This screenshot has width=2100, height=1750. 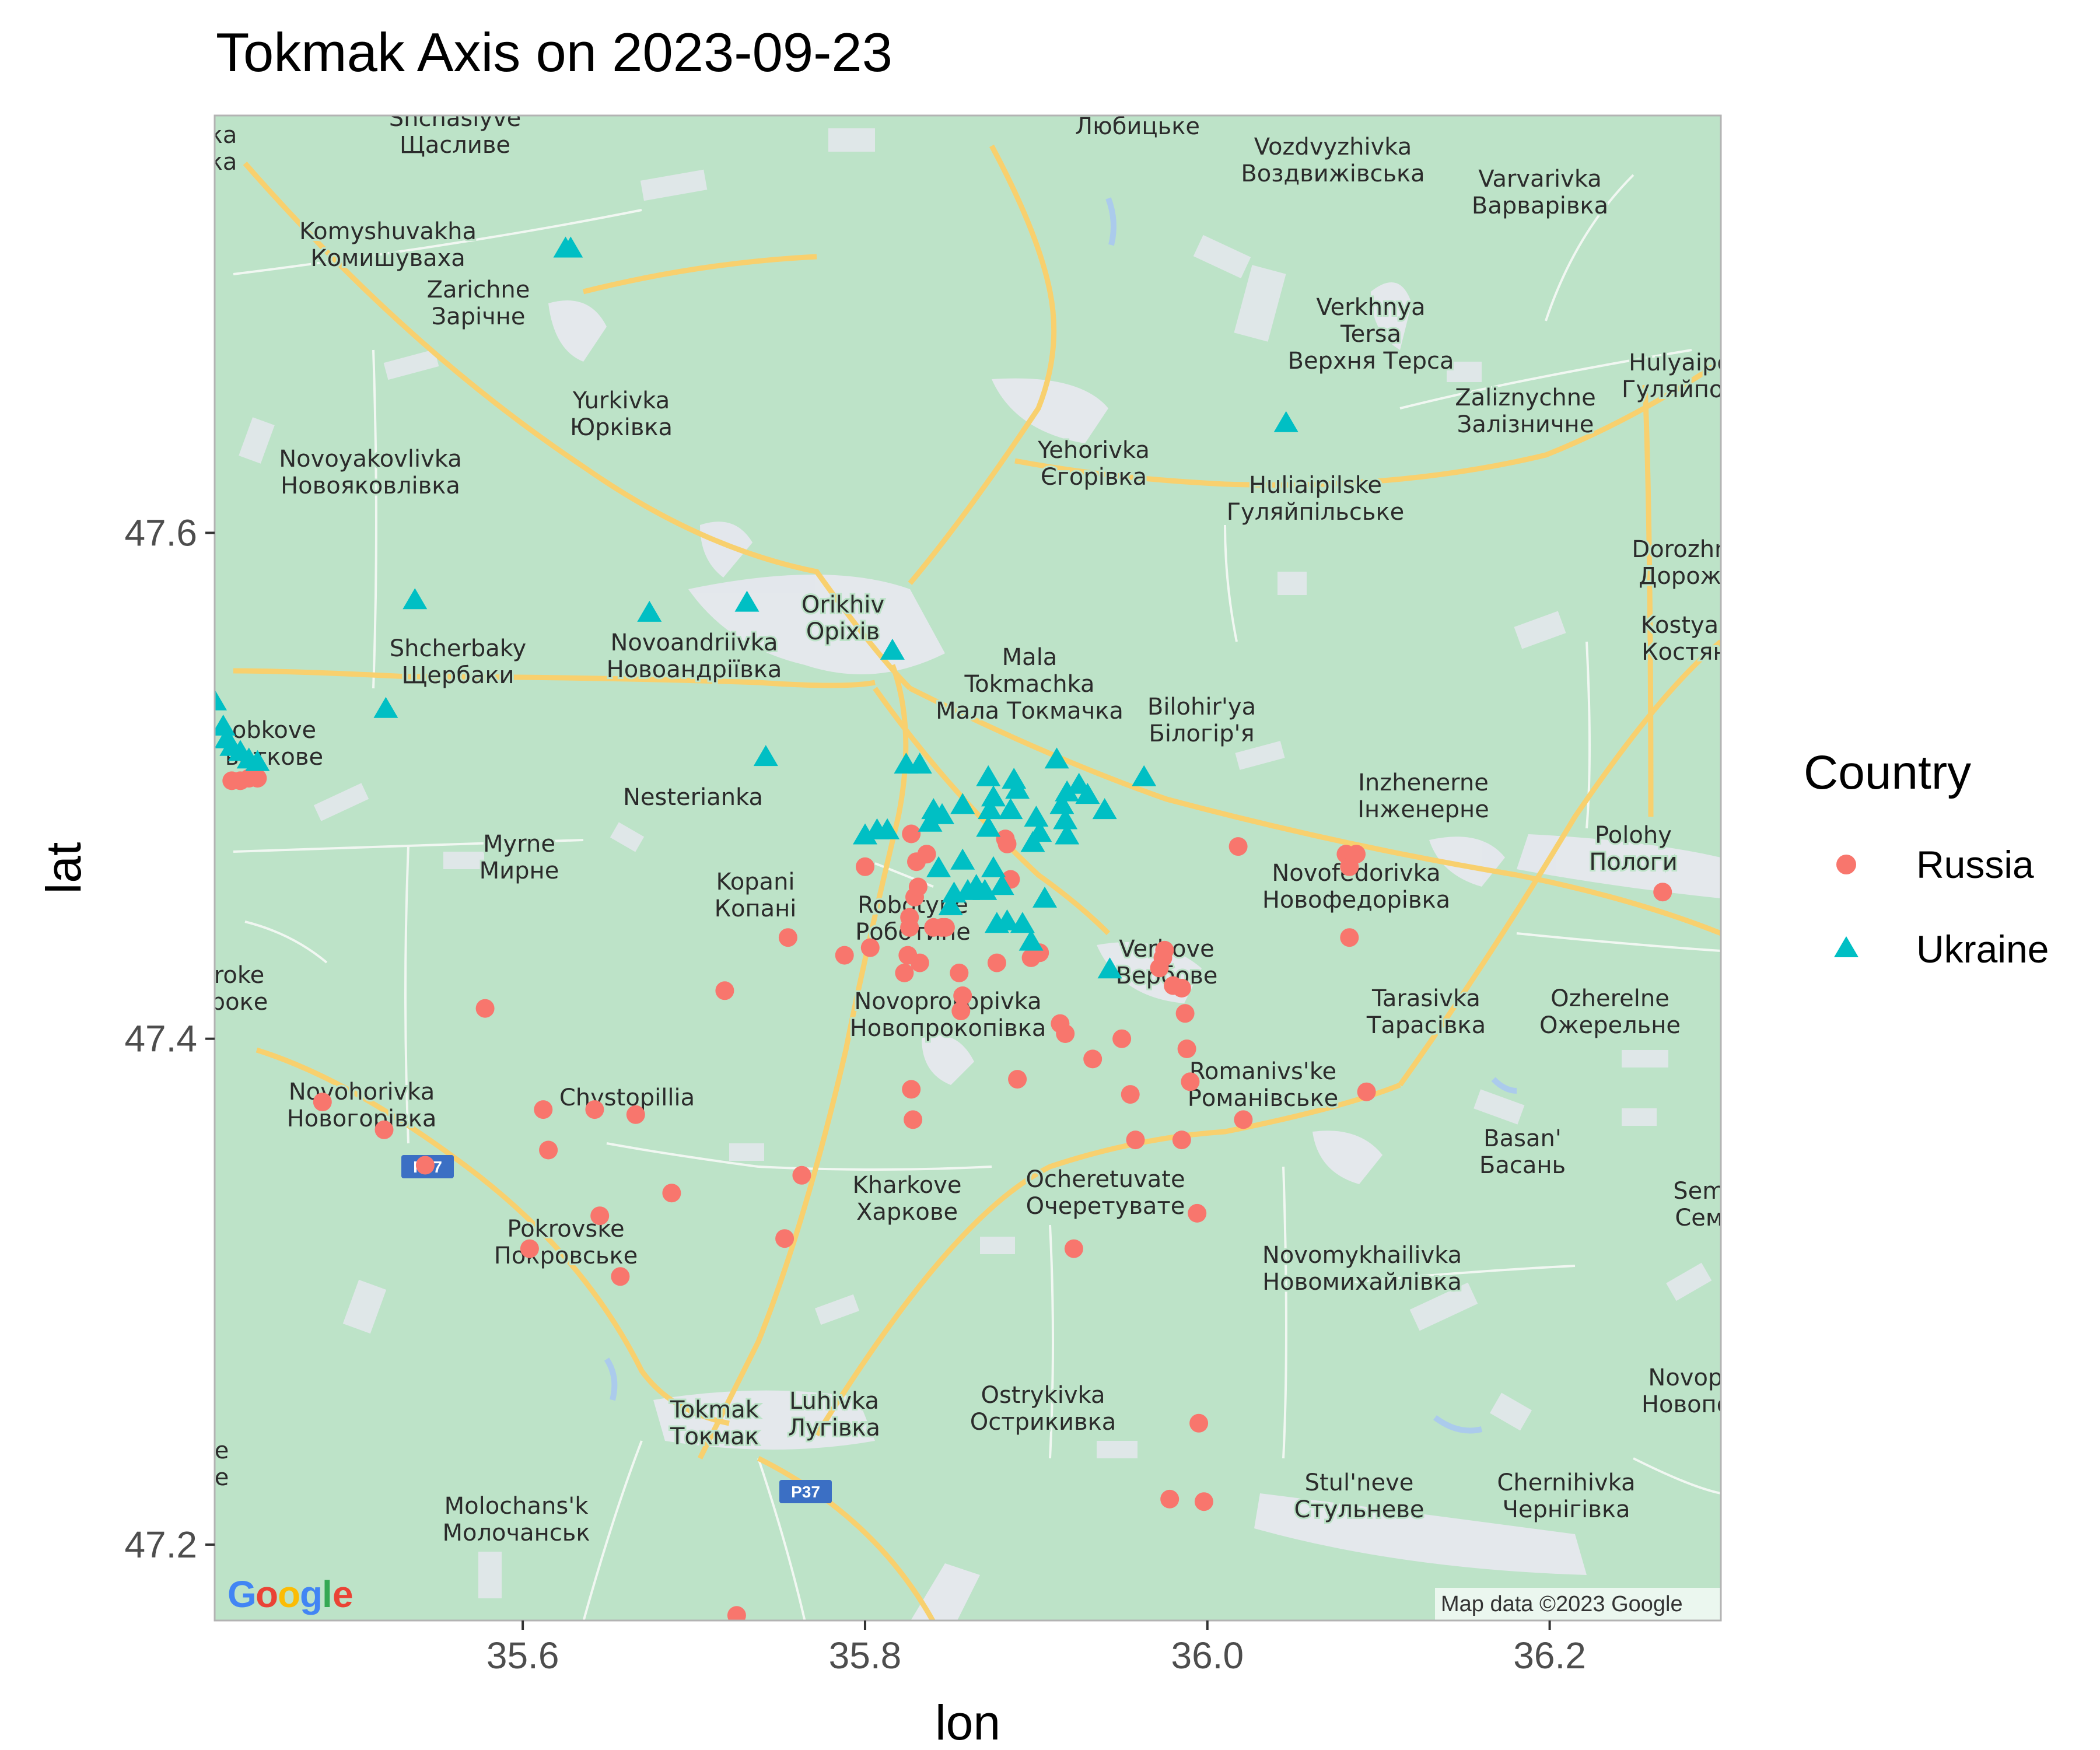 I want to click on place-label-text: Novoyakovlivka, so click(x=370, y=459).